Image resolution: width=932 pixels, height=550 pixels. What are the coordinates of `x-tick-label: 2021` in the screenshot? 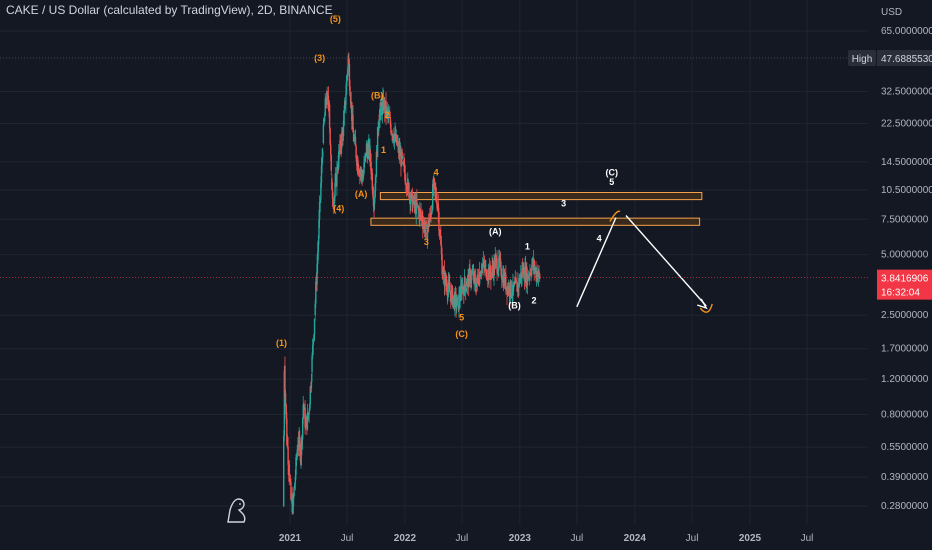 It's located at (290, 538).